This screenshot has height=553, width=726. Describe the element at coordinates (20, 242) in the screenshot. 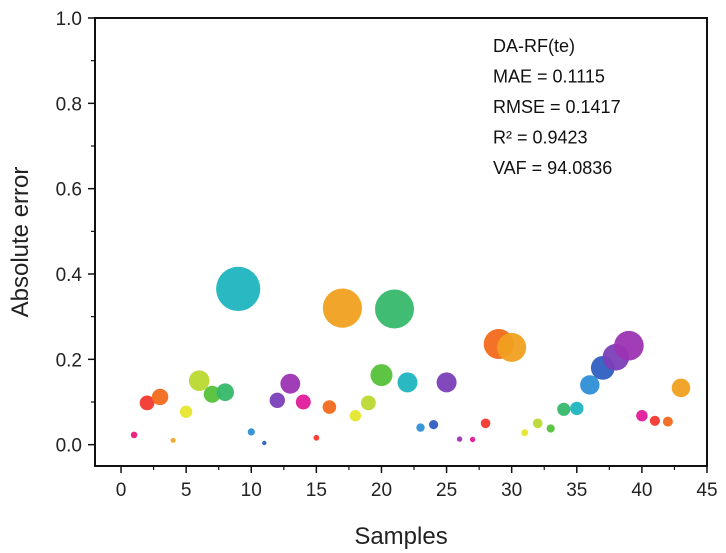

I see `y-axis-title: Absolute error` at that location.